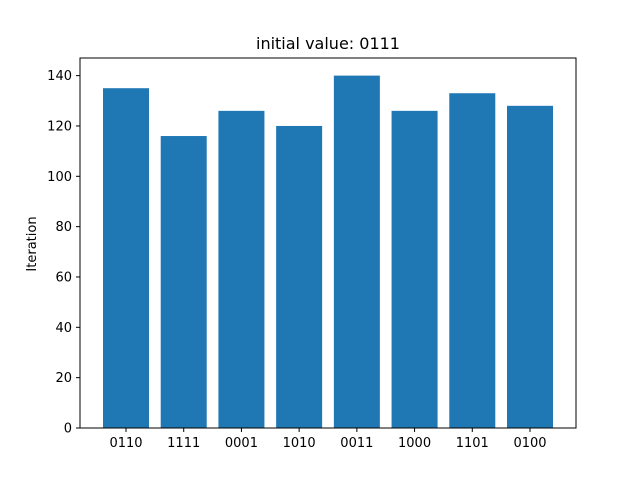  Describe the element at coordinates (59, 76) in the screenshot. I see `y-tick-label-140: 140` at that location.